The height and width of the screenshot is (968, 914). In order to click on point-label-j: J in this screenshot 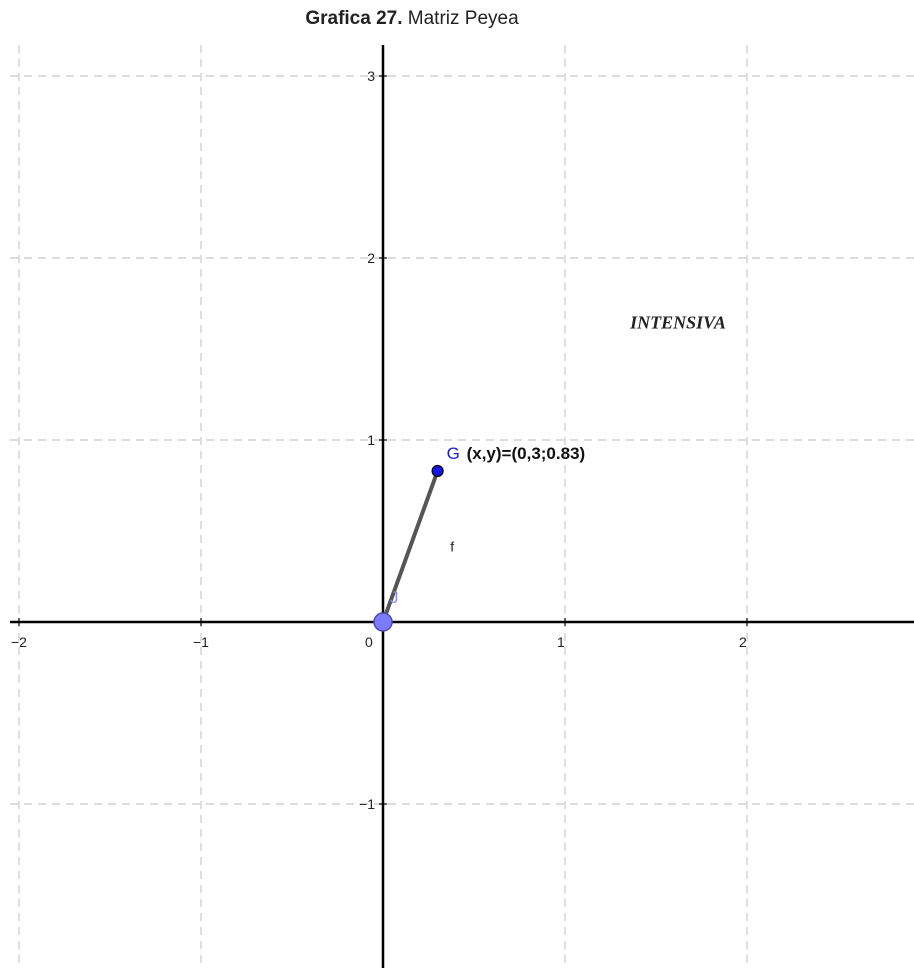, I will do `click(394, 597)`.